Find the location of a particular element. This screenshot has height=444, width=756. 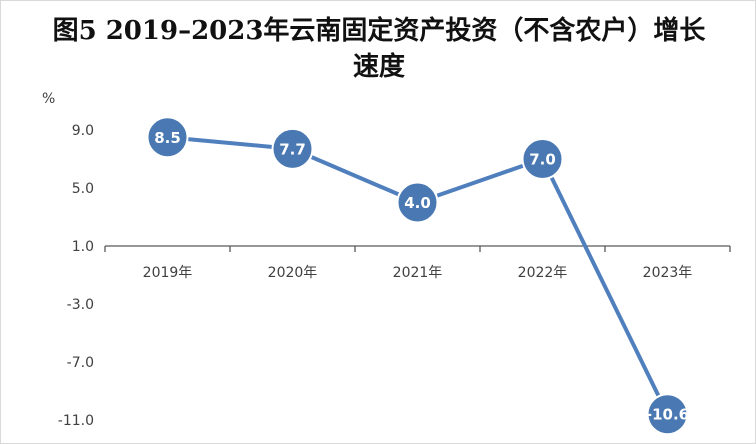

data-label: 7.0 is located at coordinates (542, 160).